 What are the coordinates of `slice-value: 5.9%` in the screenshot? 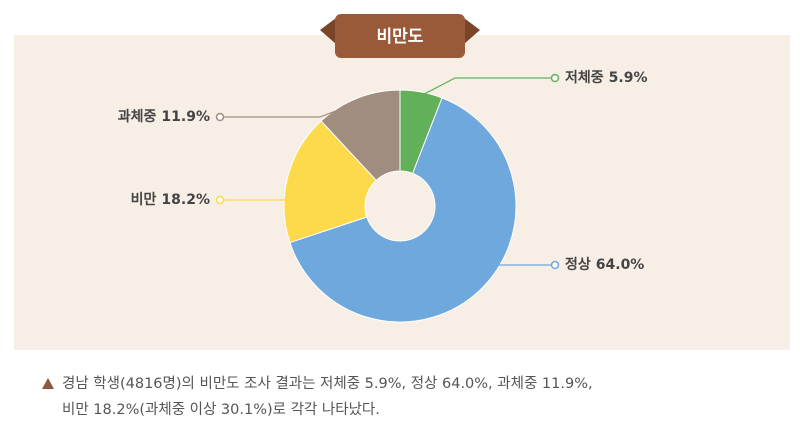 It's located at (628, 78).